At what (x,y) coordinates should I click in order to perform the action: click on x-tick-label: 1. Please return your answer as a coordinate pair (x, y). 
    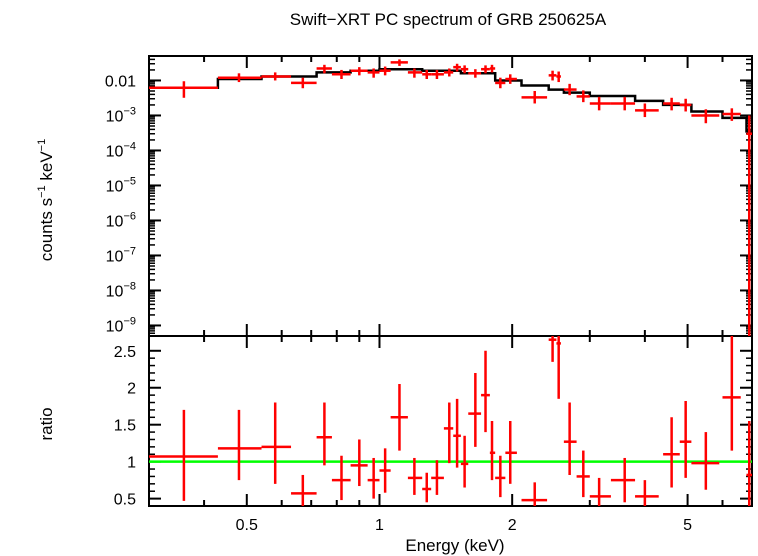
    Looking at the image, I should click on (379, 525).